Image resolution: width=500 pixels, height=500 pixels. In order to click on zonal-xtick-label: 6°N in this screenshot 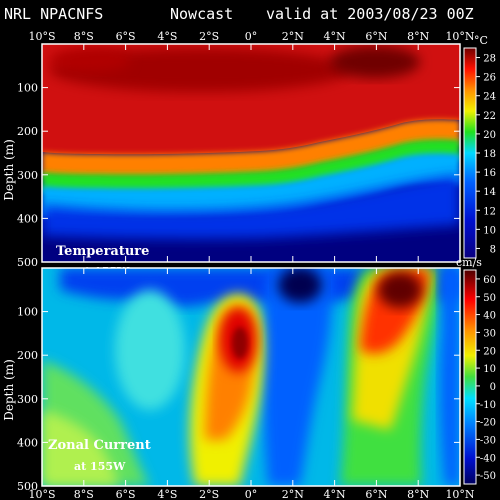, I will do `click(376, 494)`.